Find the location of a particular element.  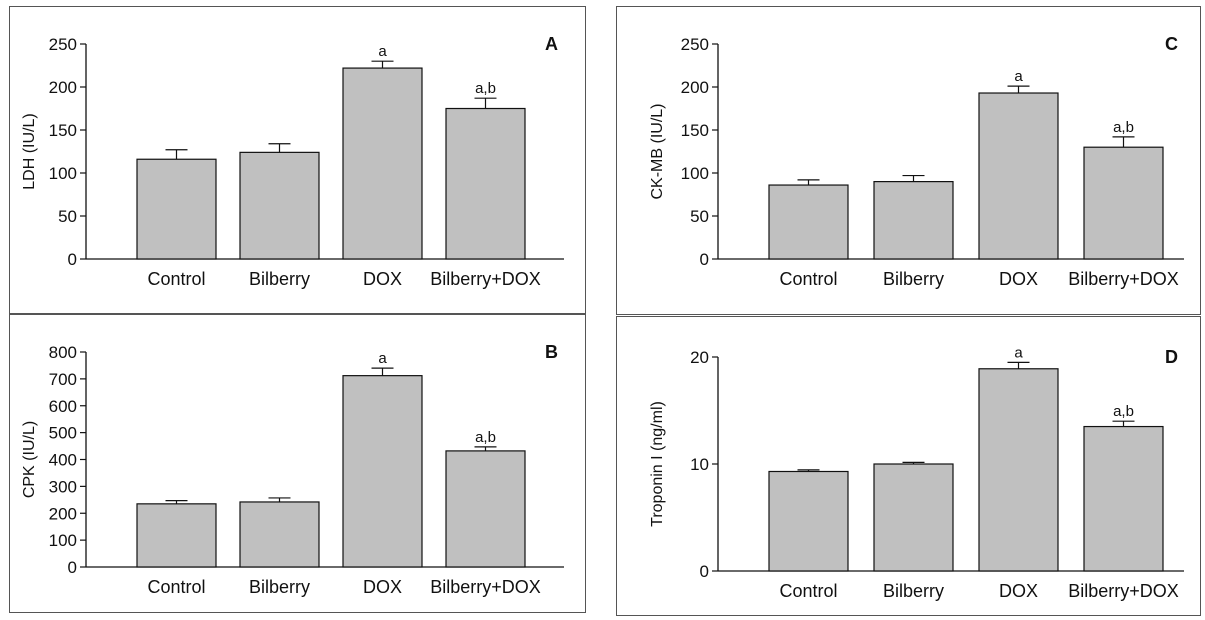

panel-label-b: B is located at coordinates (551, 352).